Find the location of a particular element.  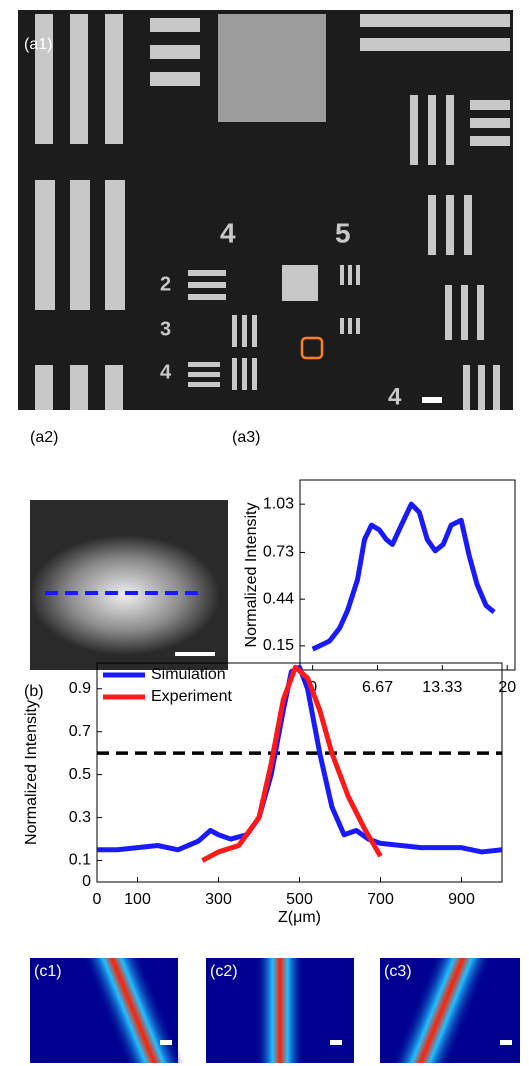

y-tick-label: 0.9 is located at coordinates (80, 688).